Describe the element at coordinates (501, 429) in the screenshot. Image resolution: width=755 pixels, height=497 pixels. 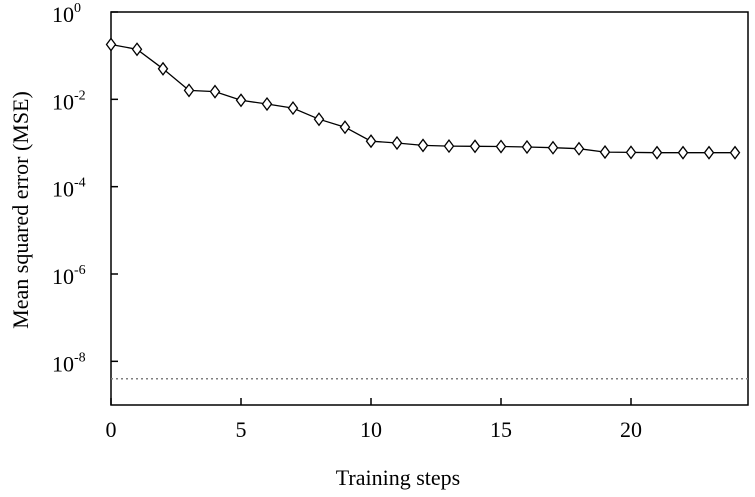
I see `x-tick-label: 15` at that location.